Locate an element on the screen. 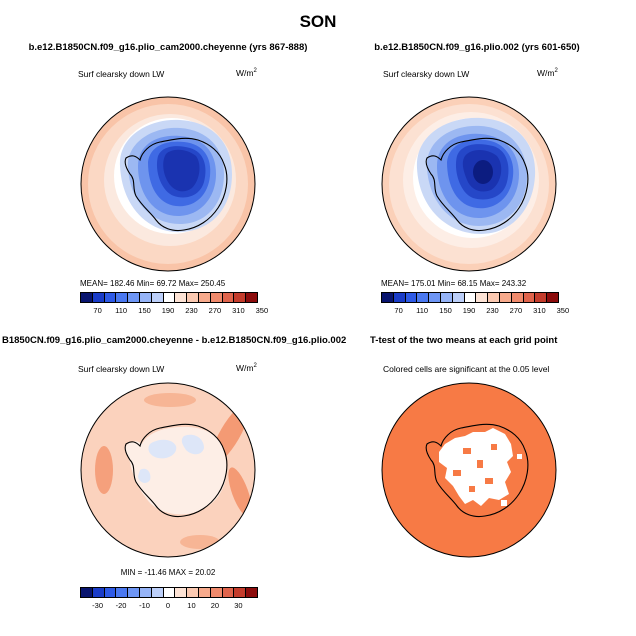 The width and height of the screenshot is (636, 636). legend-tick-label: -10 is located at coordinates (144, 605).